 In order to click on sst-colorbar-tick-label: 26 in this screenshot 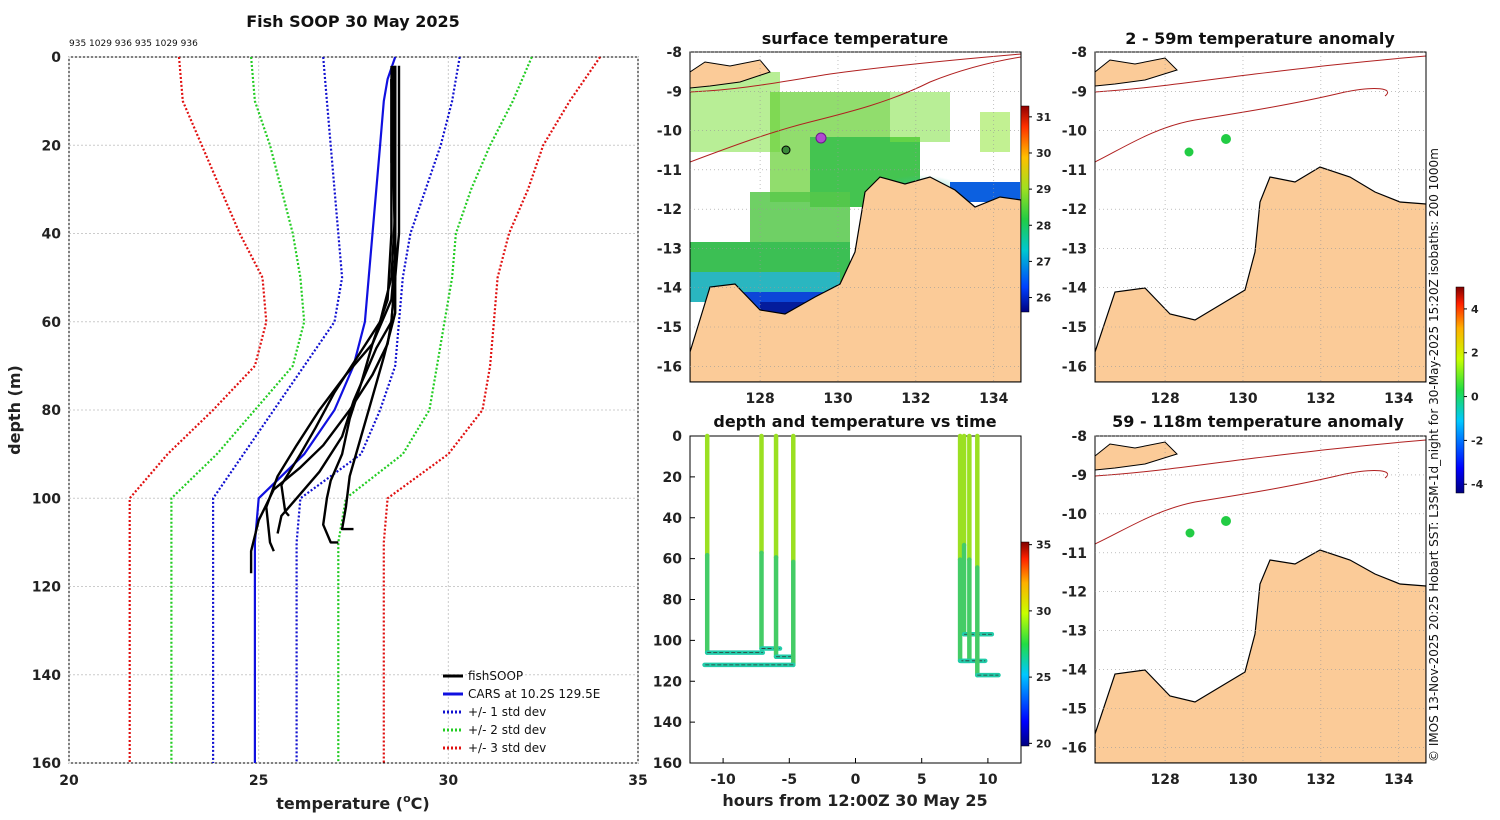, I will do `click(1044, 298)`.